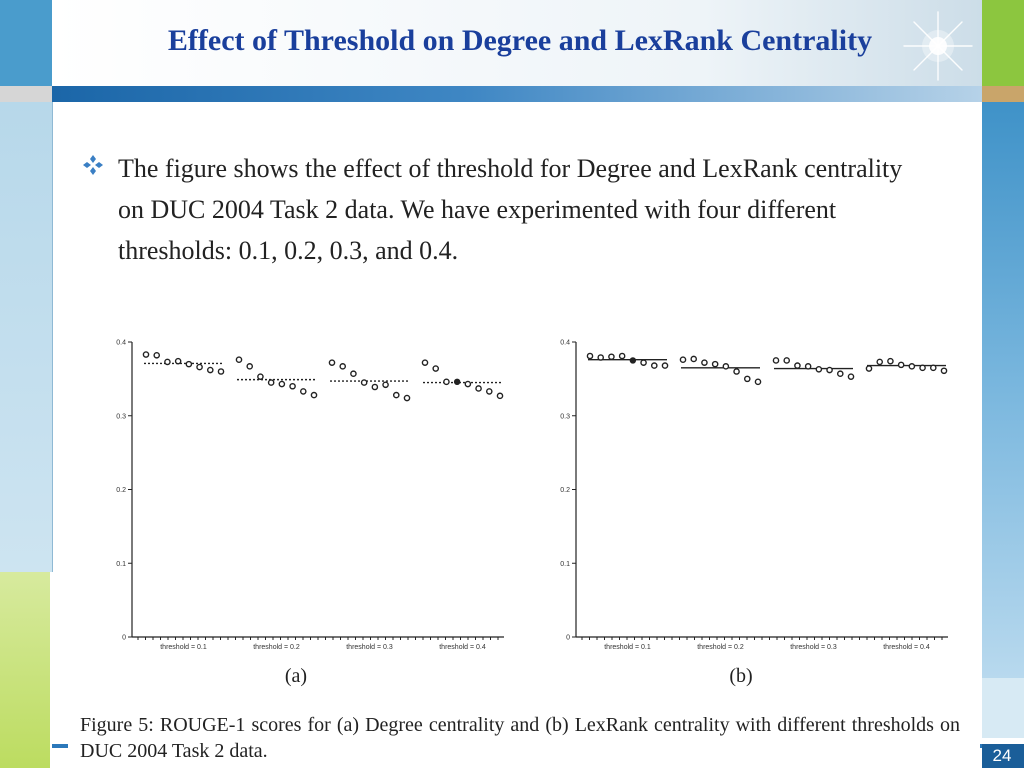 Image resolution: width=1024 pixels, height=768 pixels. Describe the element at coordinates (26, 43) in the screenshot. I see `top-left-block` at that location.